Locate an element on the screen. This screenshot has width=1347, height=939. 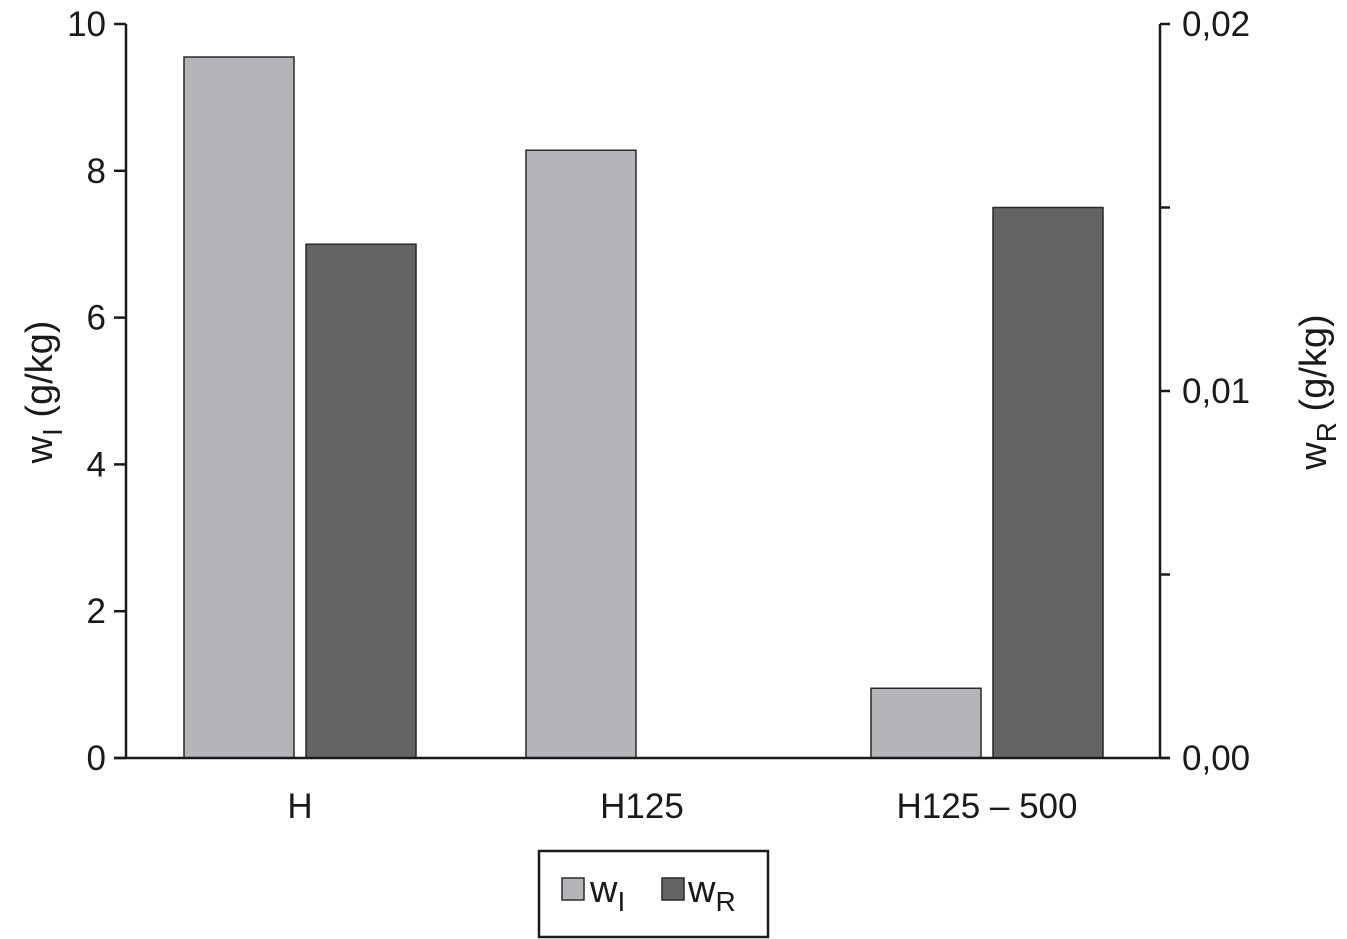
left-axis-title-suffix: (g/kg) is located at coordinates (40, 375).